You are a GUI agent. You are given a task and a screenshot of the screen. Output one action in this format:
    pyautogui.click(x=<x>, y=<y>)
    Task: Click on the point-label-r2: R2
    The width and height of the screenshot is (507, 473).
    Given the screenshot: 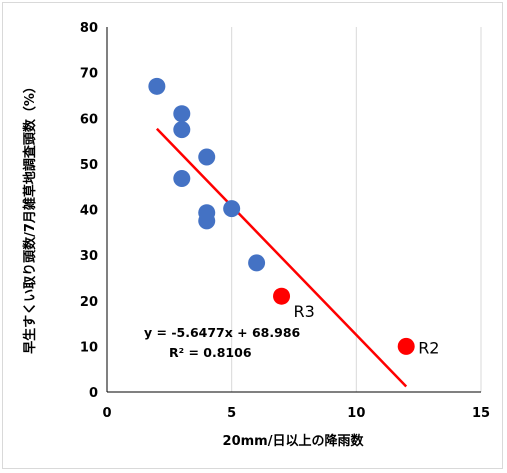 What is the action you would take?
    pyautogui.click(x=428, y=347)
    